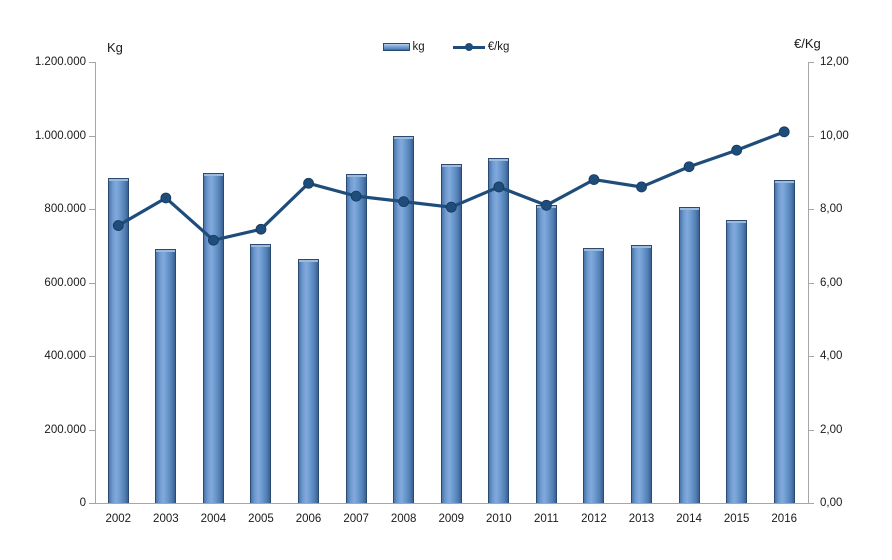 This screenshot has height=560, width=892. I want to click on bar-2010, so click(499, 330).